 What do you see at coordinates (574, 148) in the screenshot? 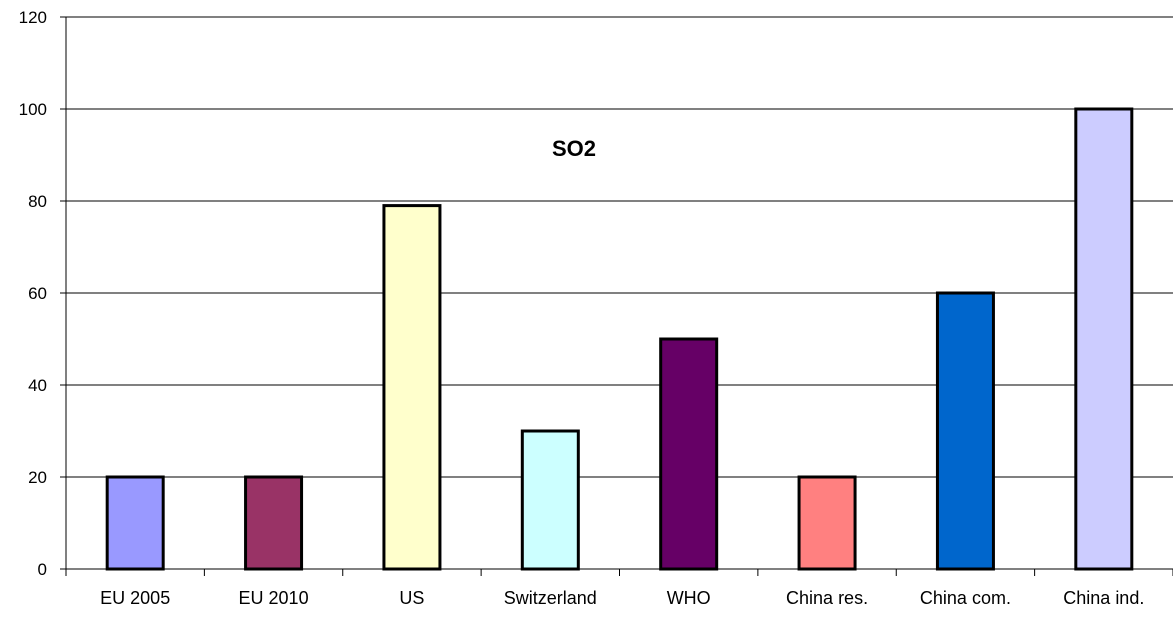
I see `chart-title: SO2` at bounding box center [574, 148].